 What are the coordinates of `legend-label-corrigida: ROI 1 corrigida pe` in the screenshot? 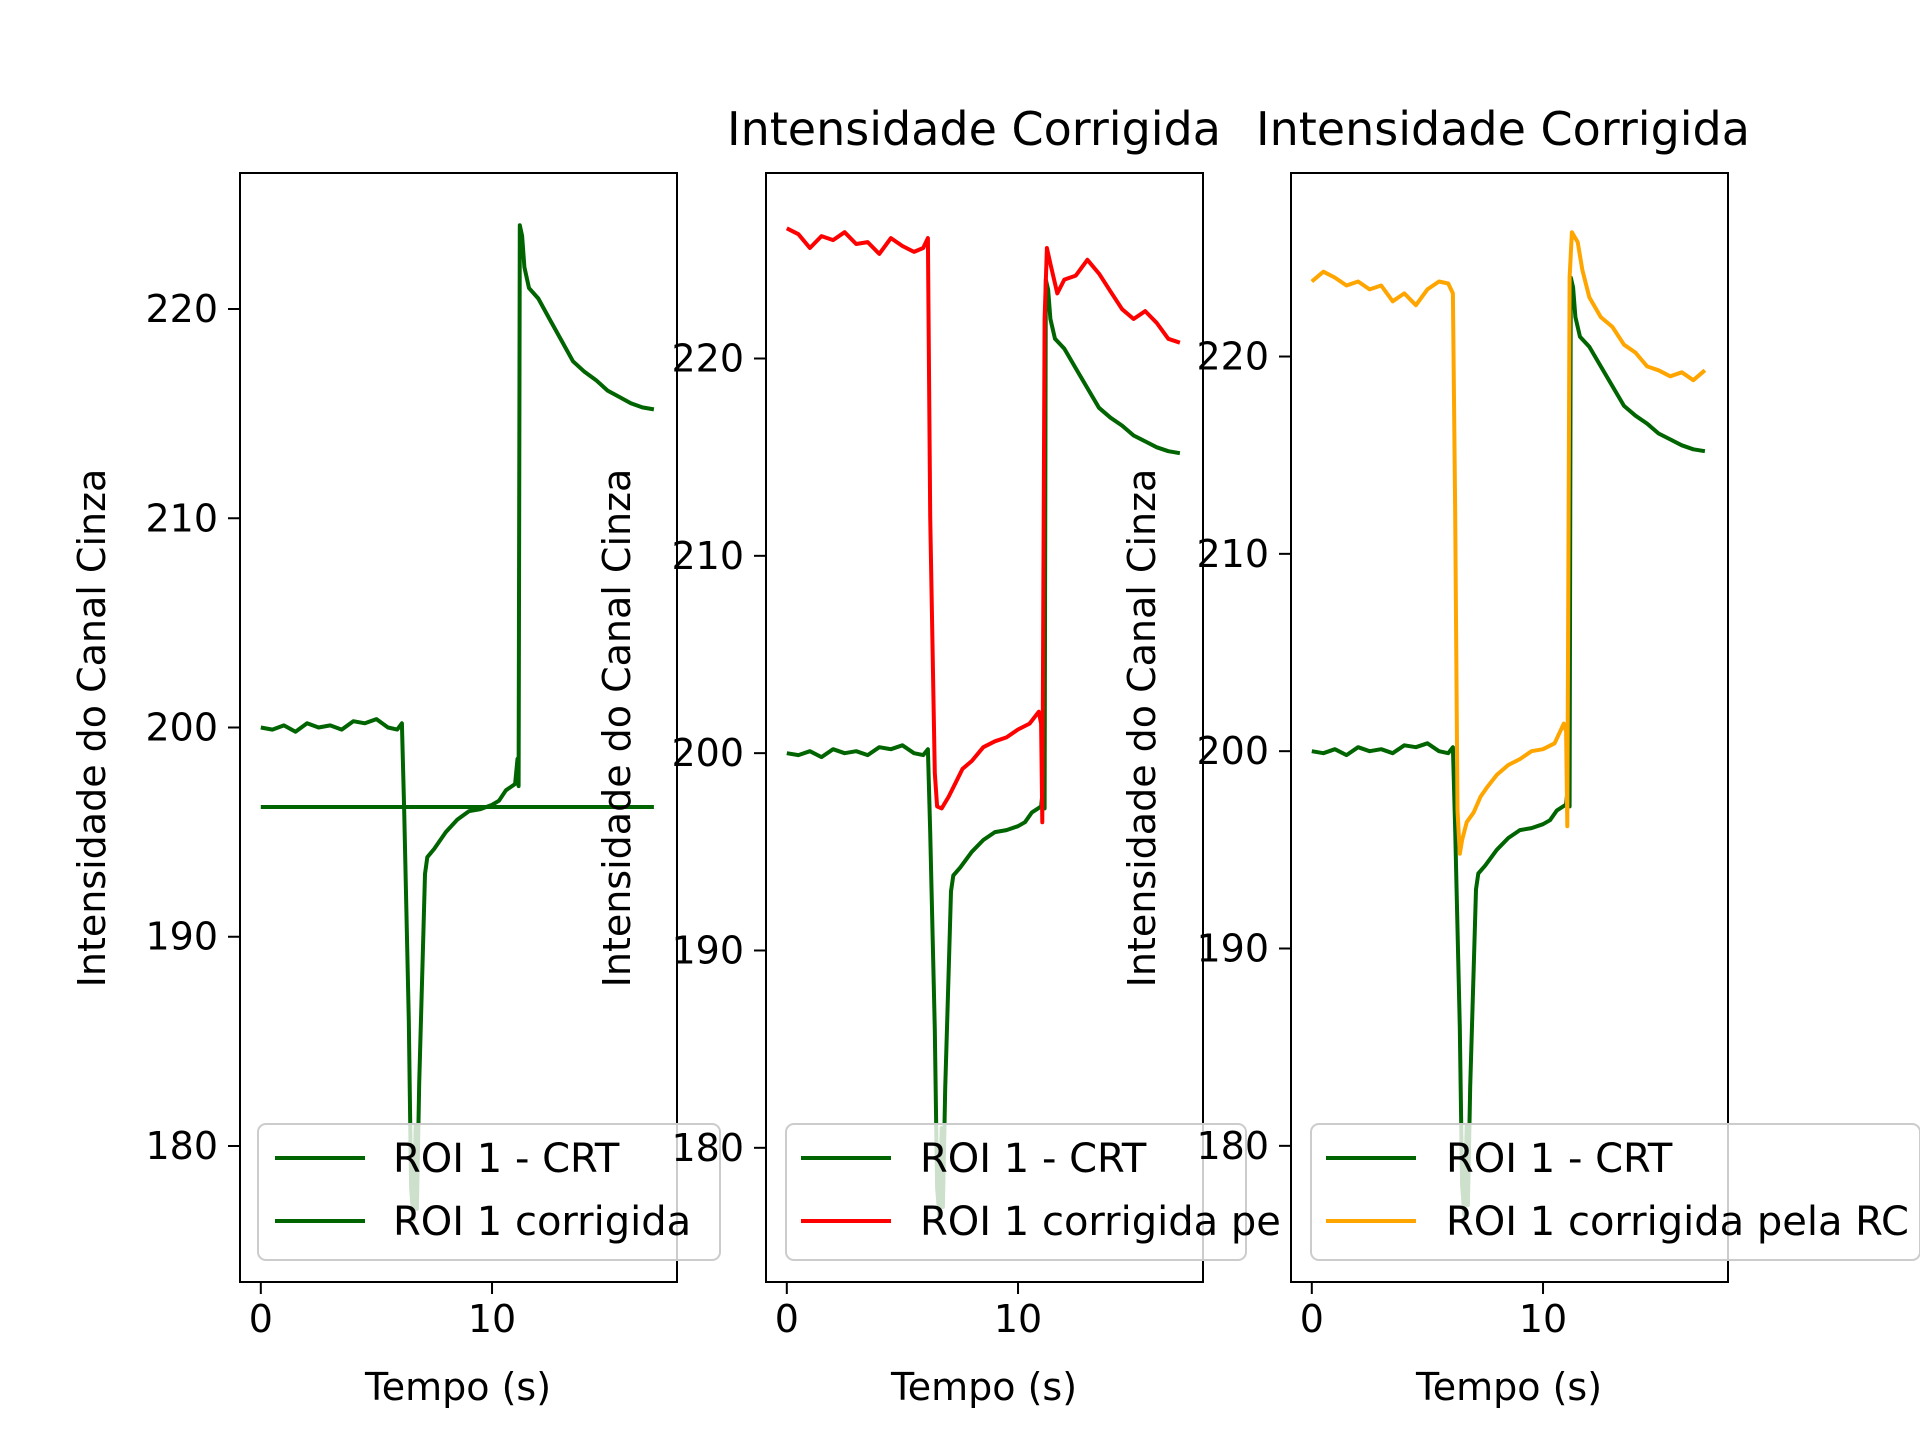 It's located at (1100, 1222).